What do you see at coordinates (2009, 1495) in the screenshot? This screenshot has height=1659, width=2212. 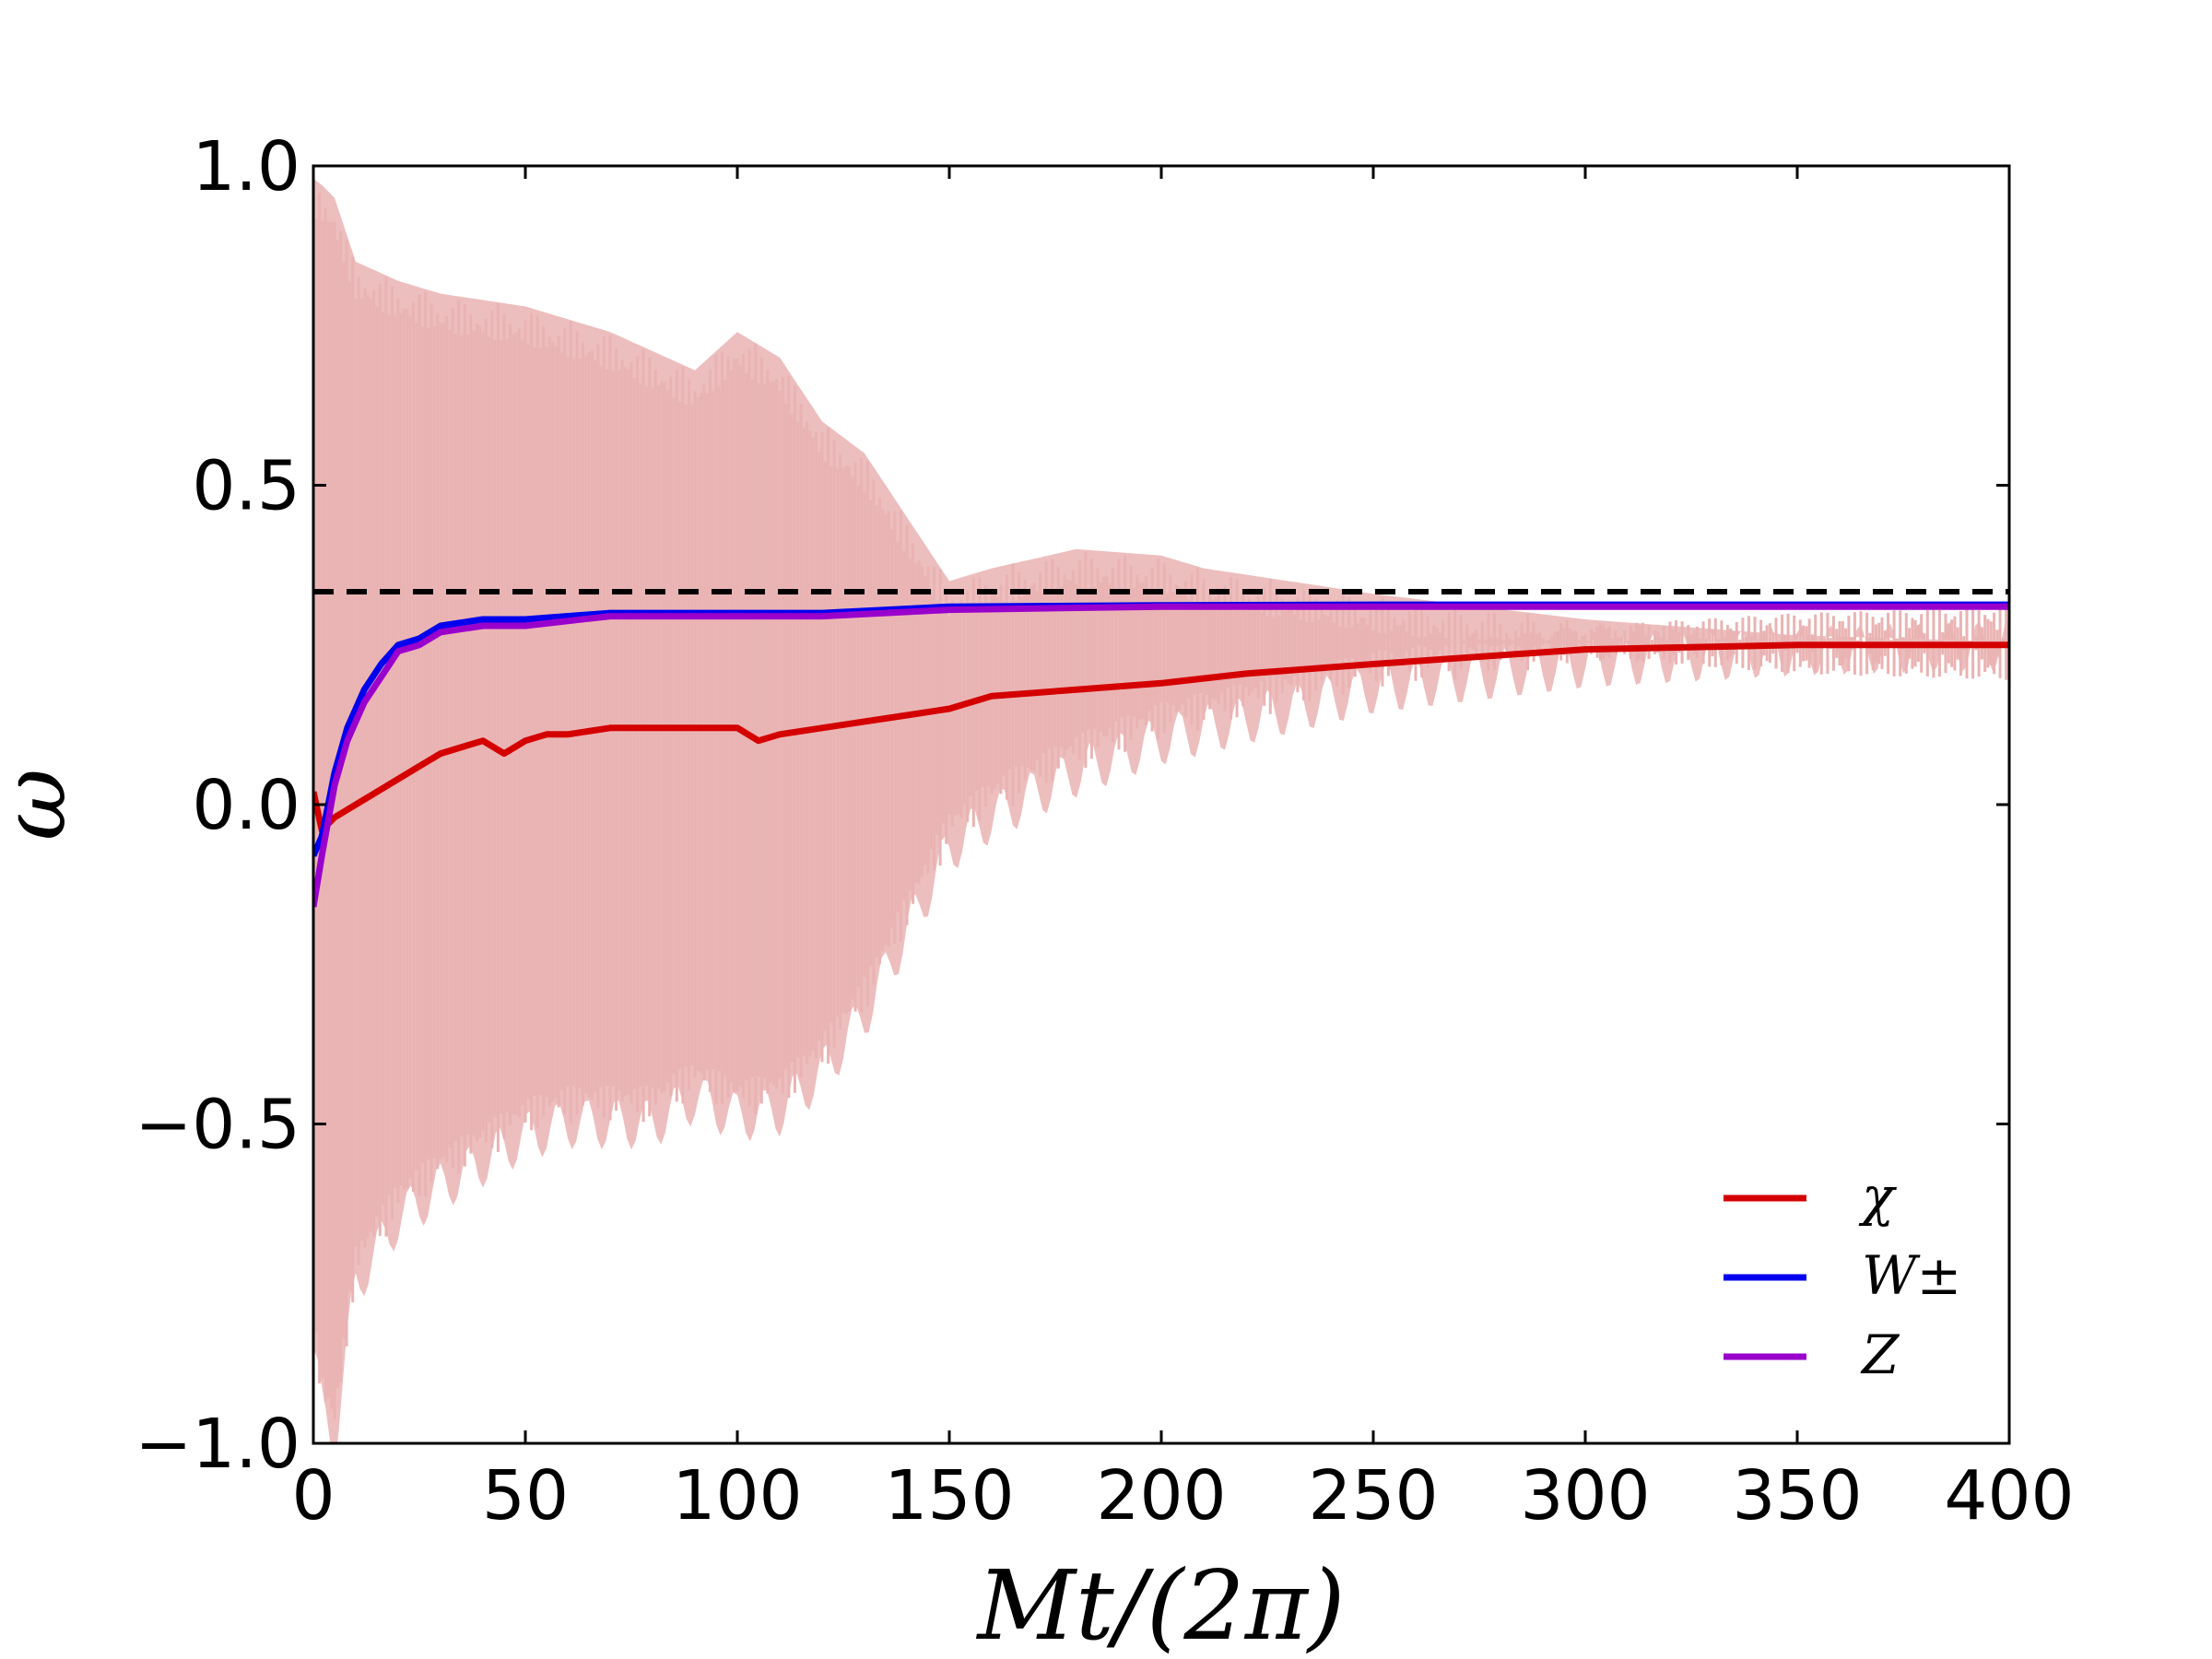 I see `x-tick-label: 400` at bounding box center [2009, 1495].